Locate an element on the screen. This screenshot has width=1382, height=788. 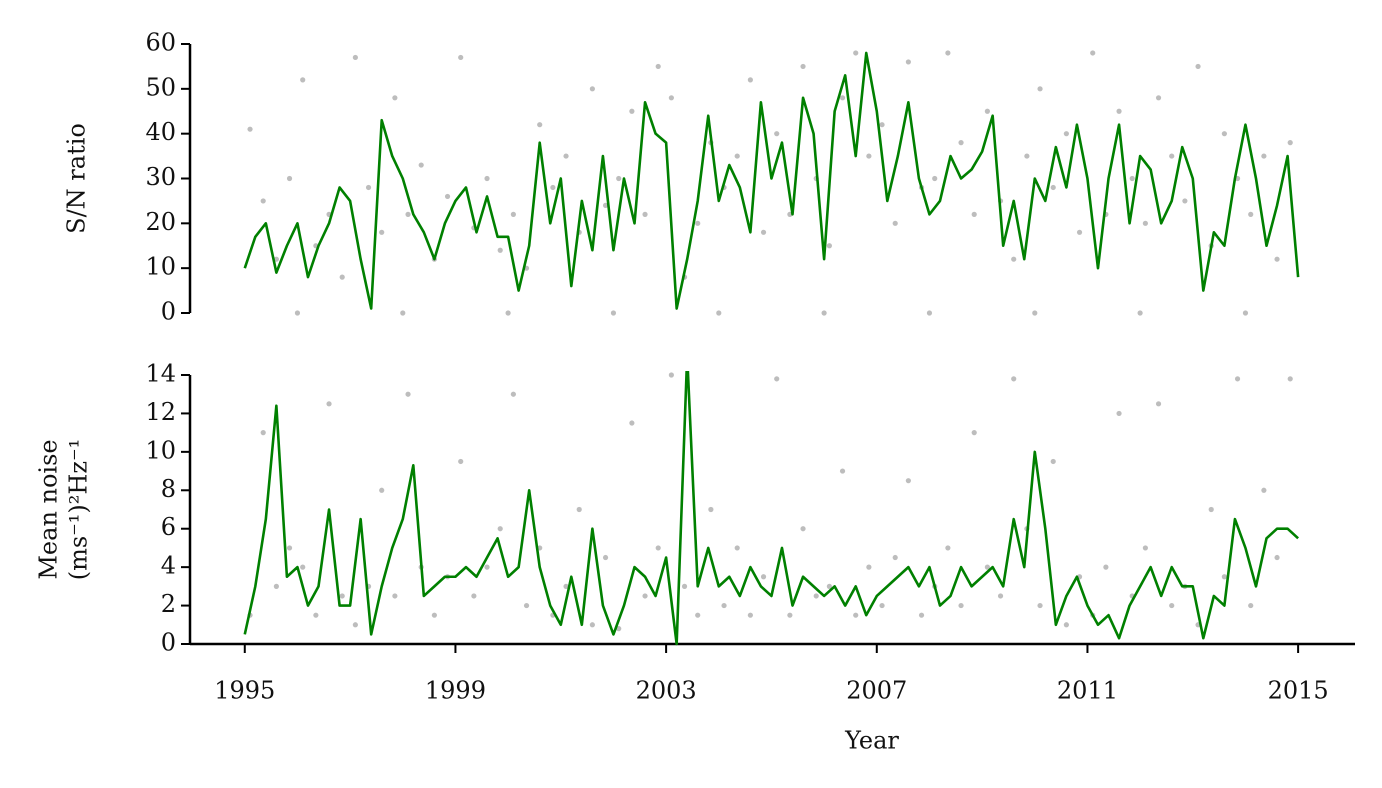
y-tick-label: 50 is located at coordinates (160, 87).